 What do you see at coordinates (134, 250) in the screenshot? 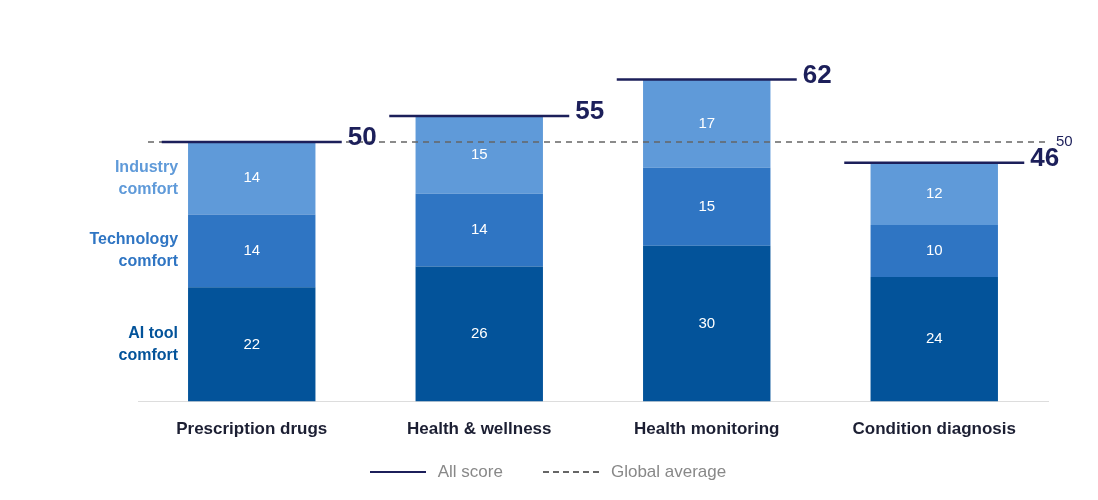
I see `series-label: Technology comfort` at bounding box center [134, 250].